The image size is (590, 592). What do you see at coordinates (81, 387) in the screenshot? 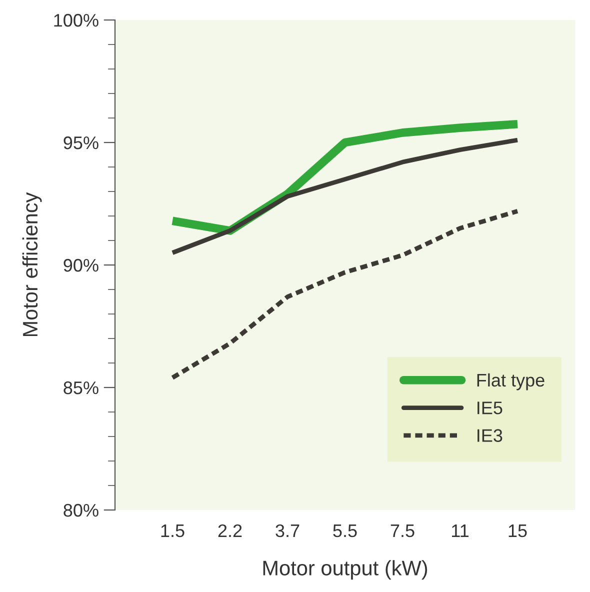
I see `y-tick-label: 85%` at bounding box center [81, 387].